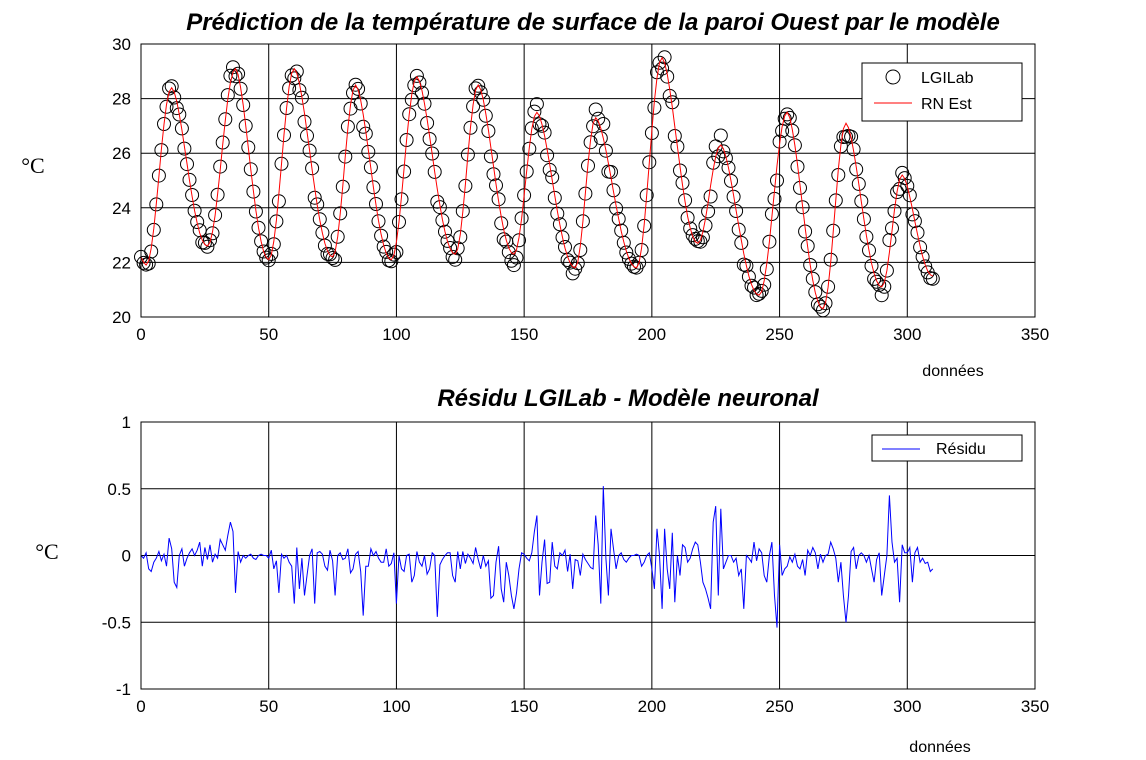 This screenshot has height=760, width=1146. What do you see at coordinates (907, 706) in the screenshot?
I see `bottom-x-tick-label: 300` at bounding box center [907, 706].